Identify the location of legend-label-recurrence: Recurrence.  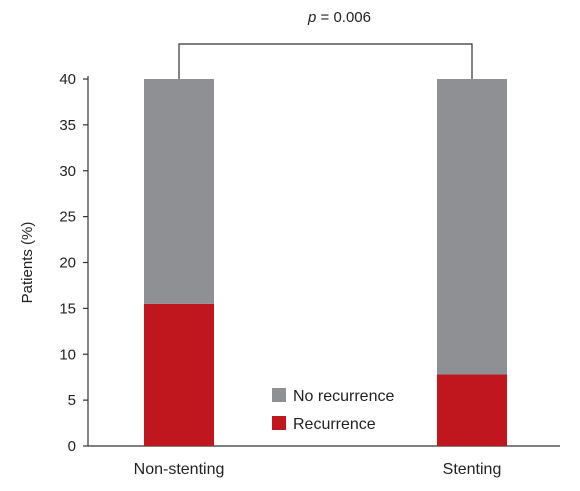
(334, 424).